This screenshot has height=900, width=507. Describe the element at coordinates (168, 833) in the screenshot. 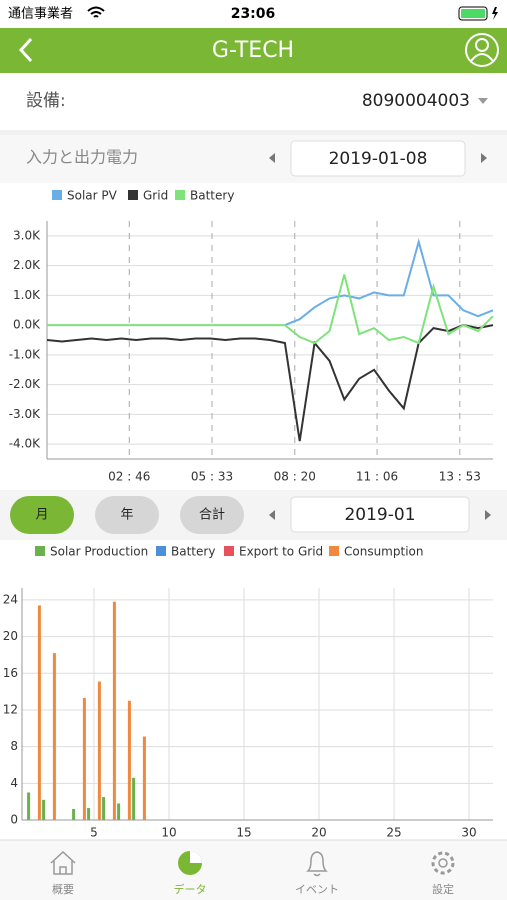

I see `x-tick-label: 10` at that location.